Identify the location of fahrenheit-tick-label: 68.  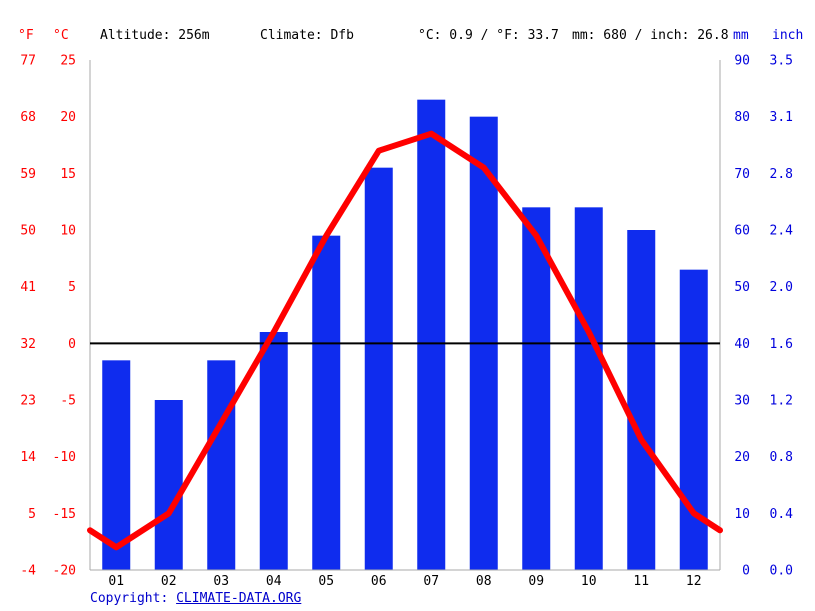
(28, 117).